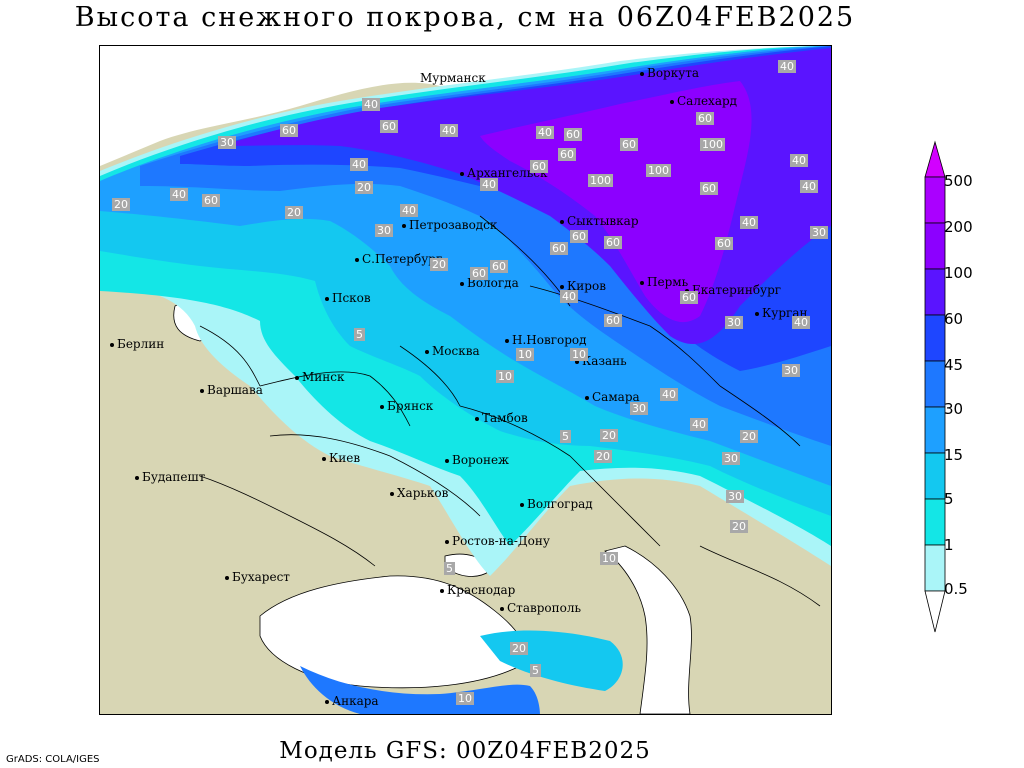 The height and width of the screenshot is (768, 1024). Describe the element at coordinates (449, 225) in the screenshot. I see `city-petrozavodsk: Петрозаводск` at that location.